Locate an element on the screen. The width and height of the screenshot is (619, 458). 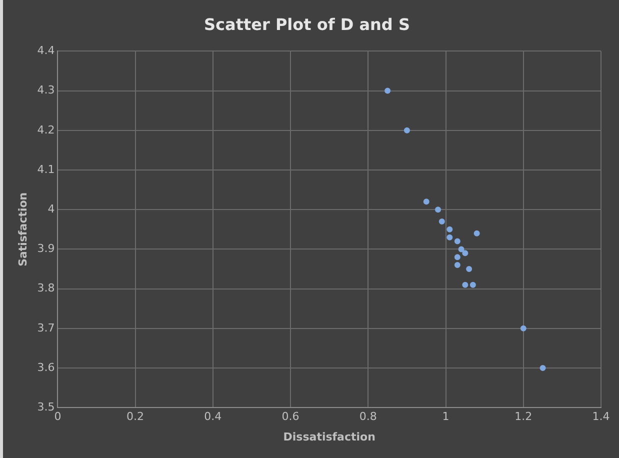
y-tick-label: 4.4 is located at coordinates (46, 51).